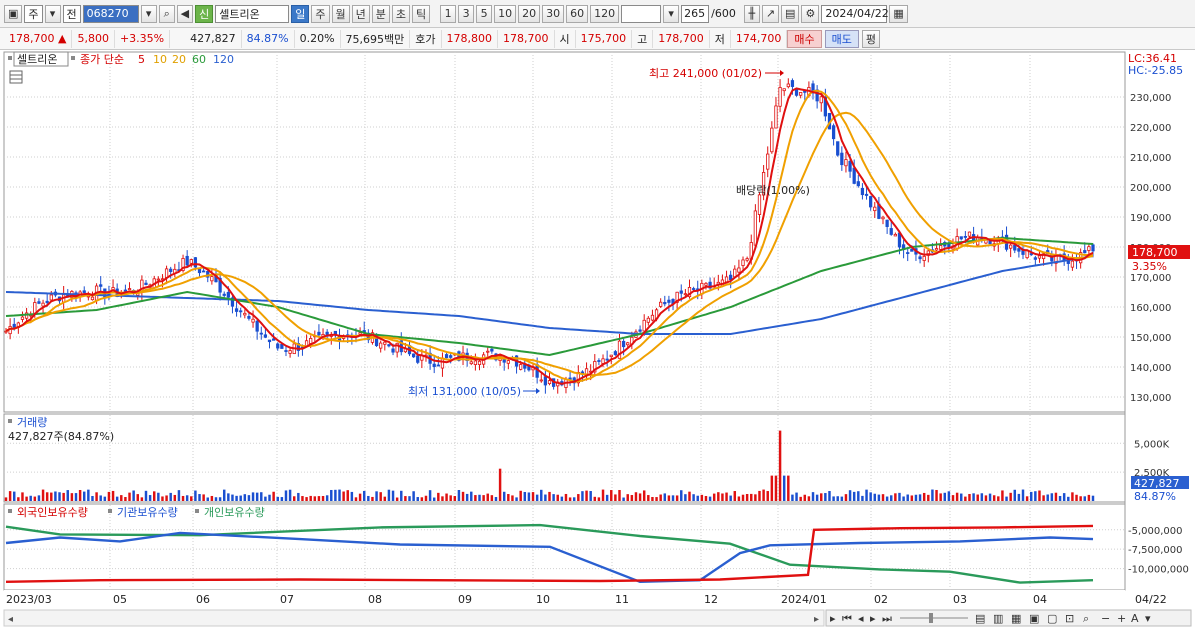 Image resolution: width=1195 pixels, height=629 pixels. Describe the element at coordinates (553, 13) in the screenshot. I see `interval-30: 30` at that location.